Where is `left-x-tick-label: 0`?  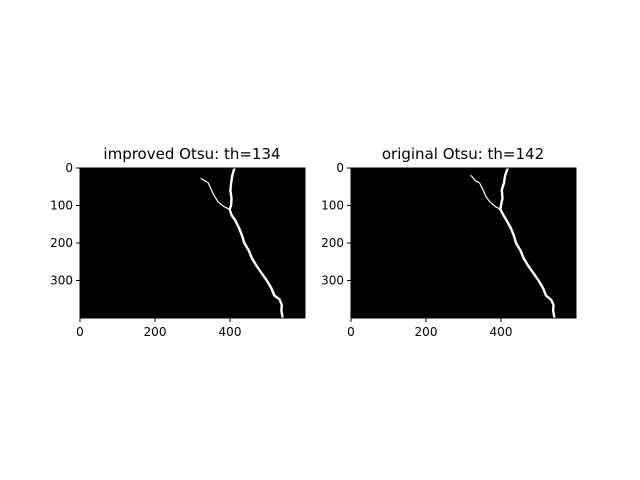
left-x-tick-label: 0 is located at coordinates (80, 332).